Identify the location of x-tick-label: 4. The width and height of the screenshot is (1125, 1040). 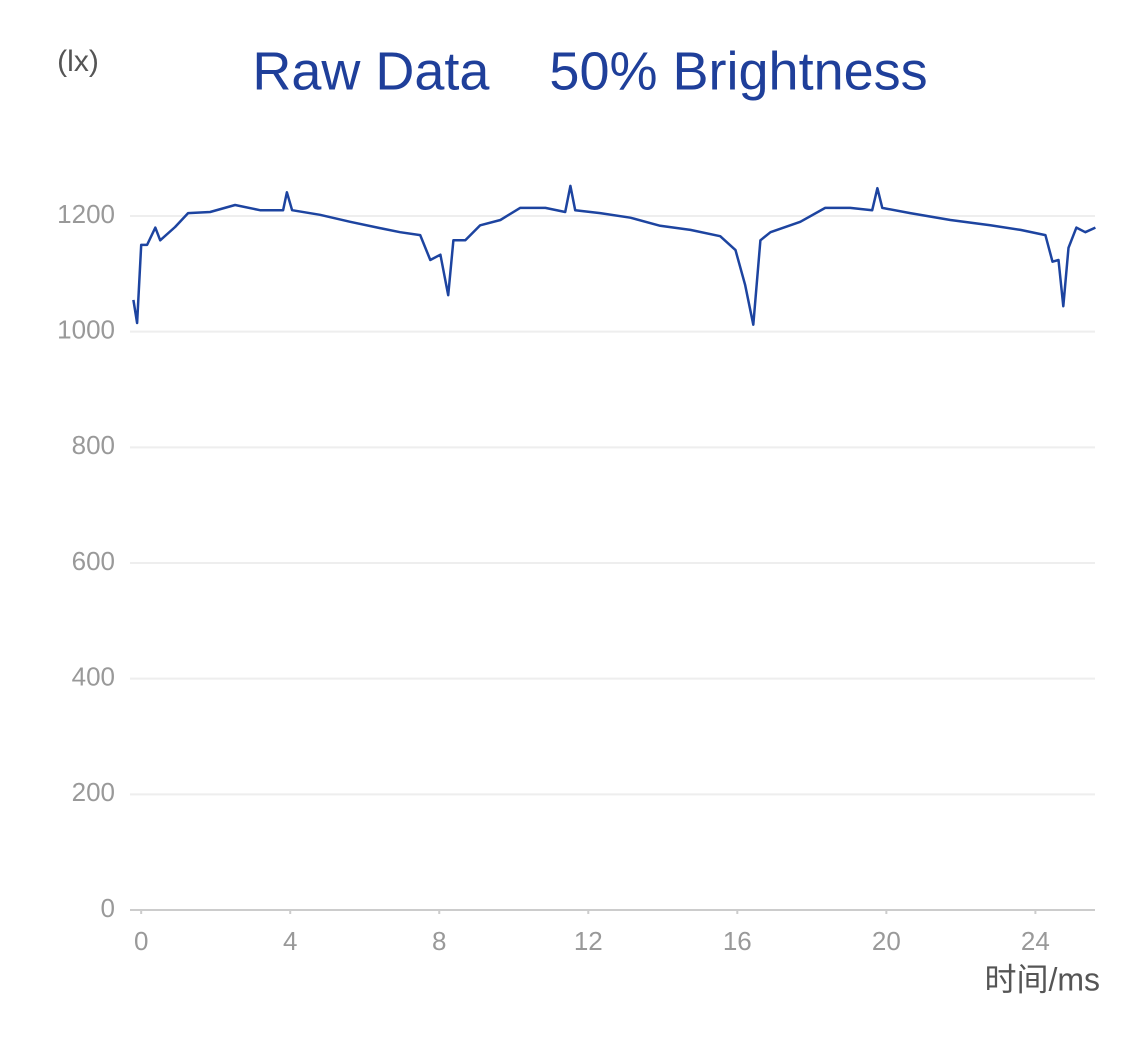
(290, 941).